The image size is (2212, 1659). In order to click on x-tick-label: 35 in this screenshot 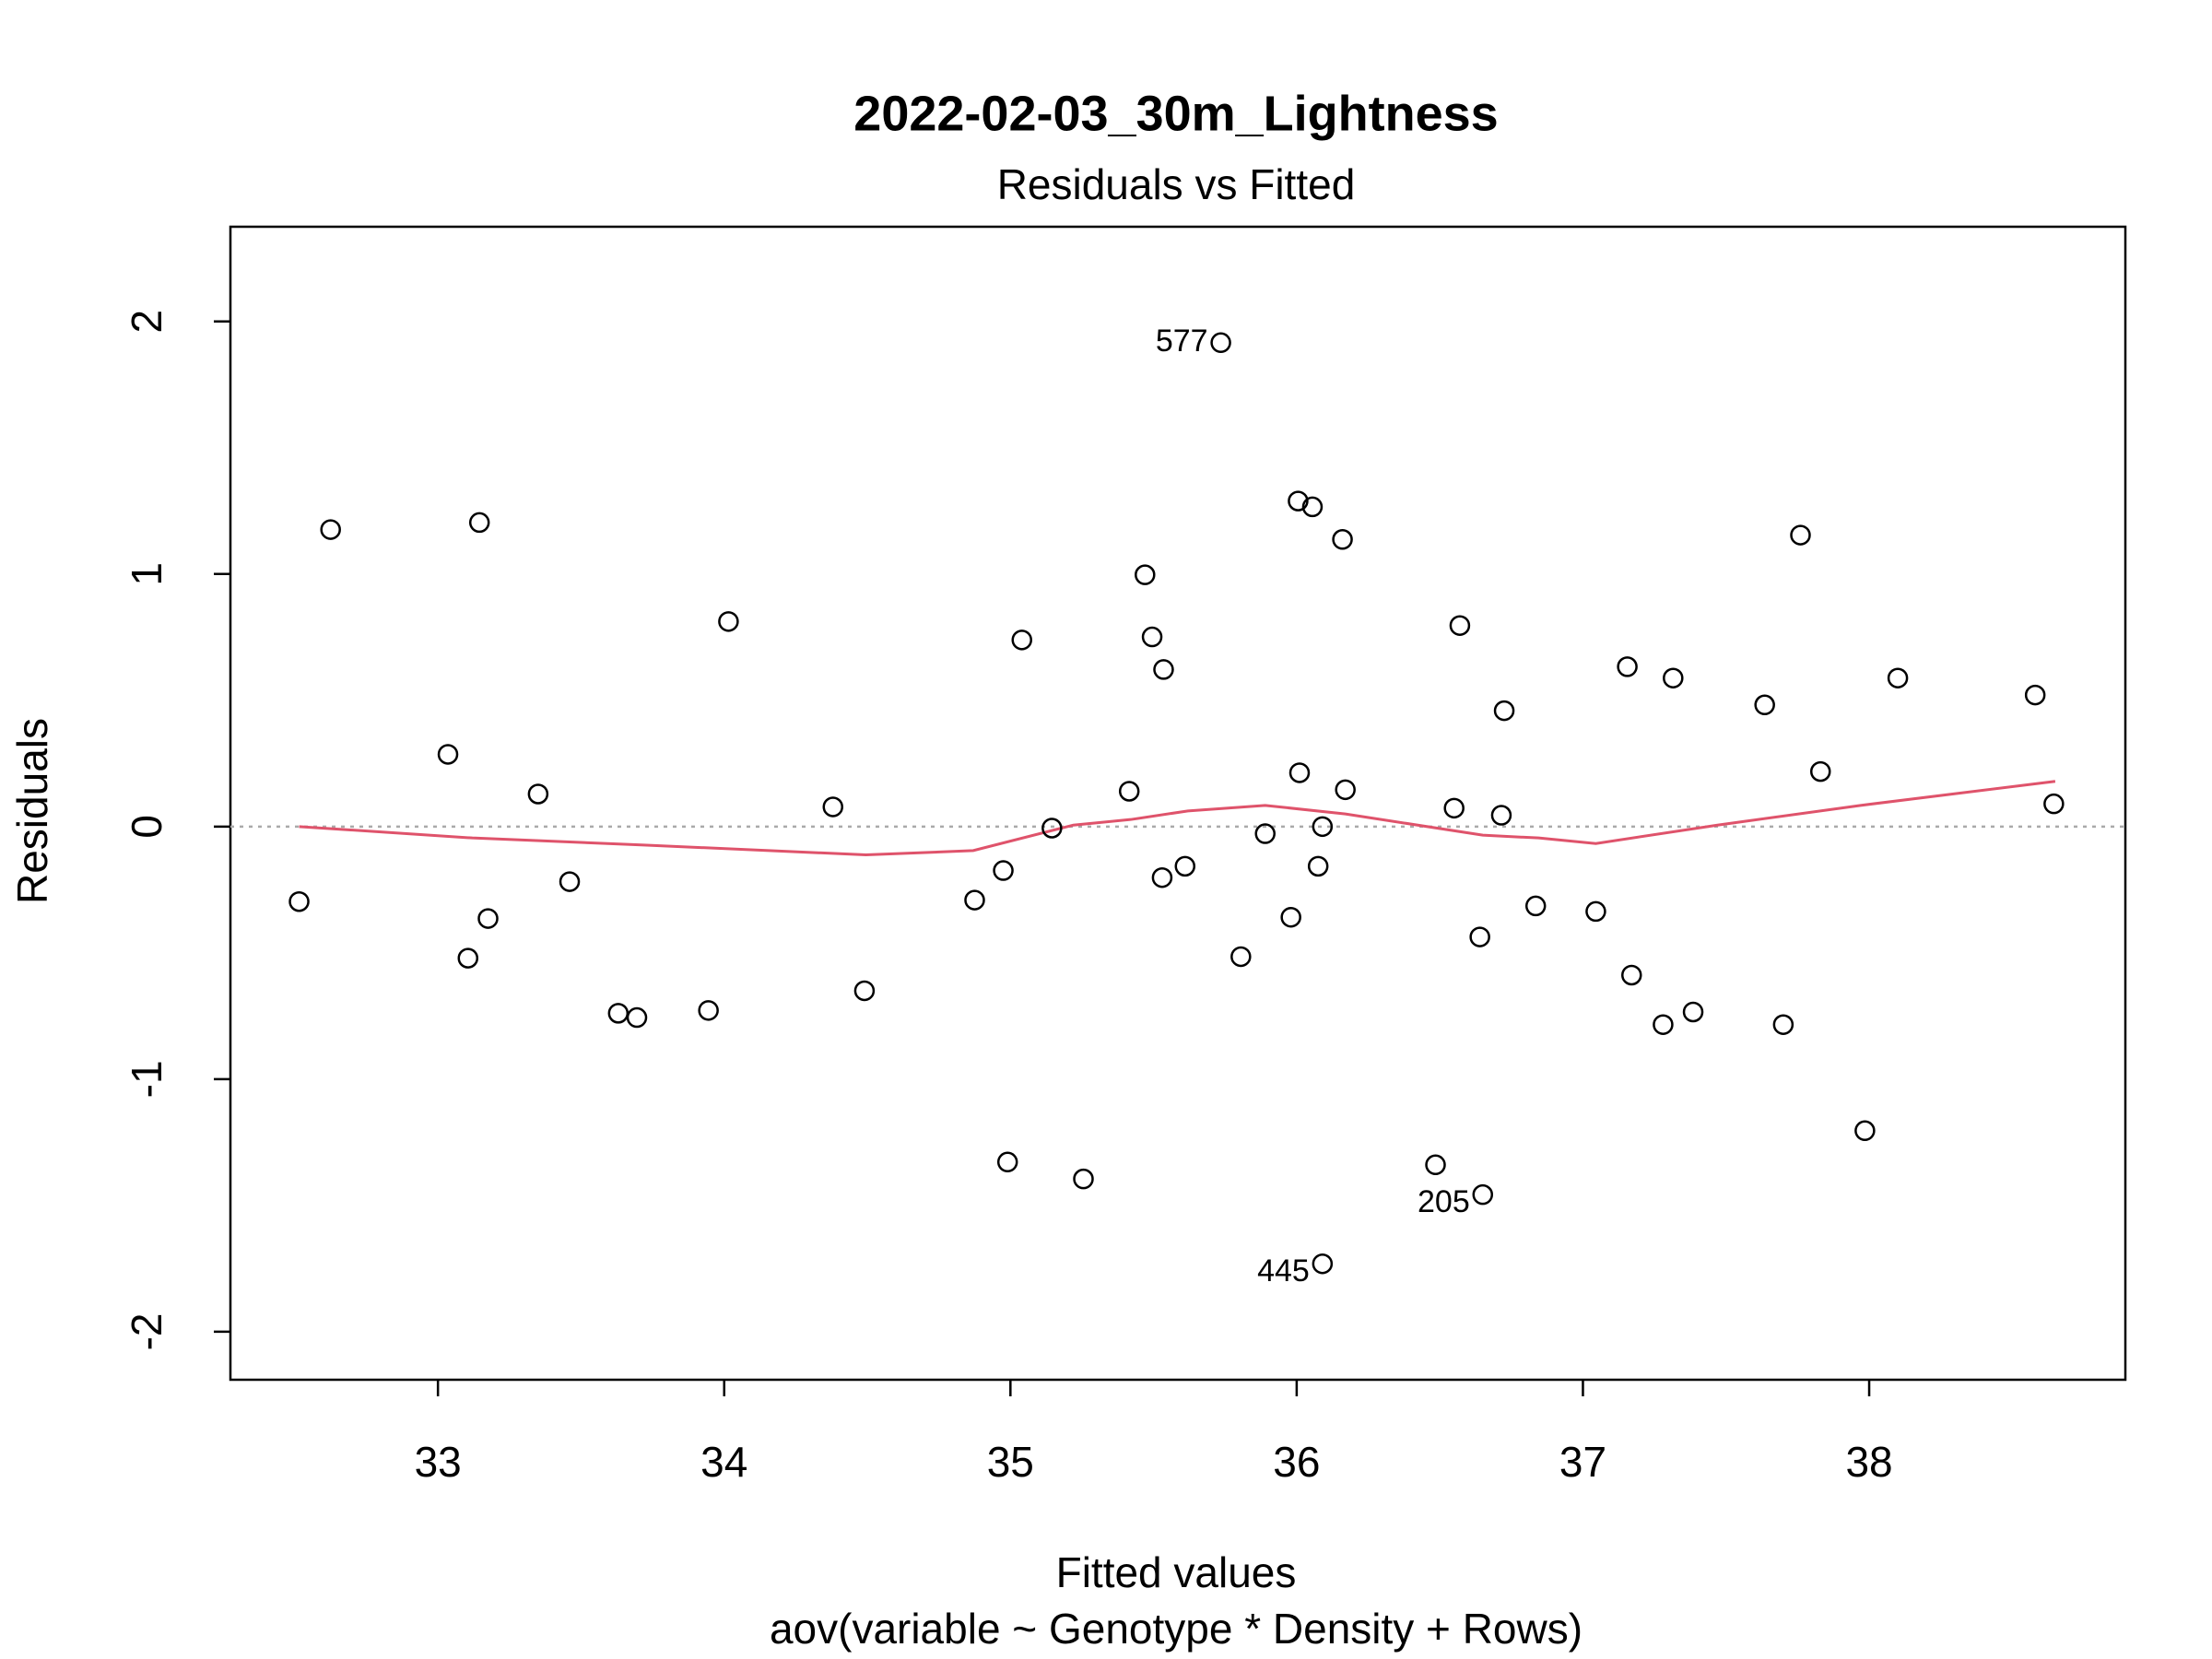, I will do `click(1010, 1462)`.